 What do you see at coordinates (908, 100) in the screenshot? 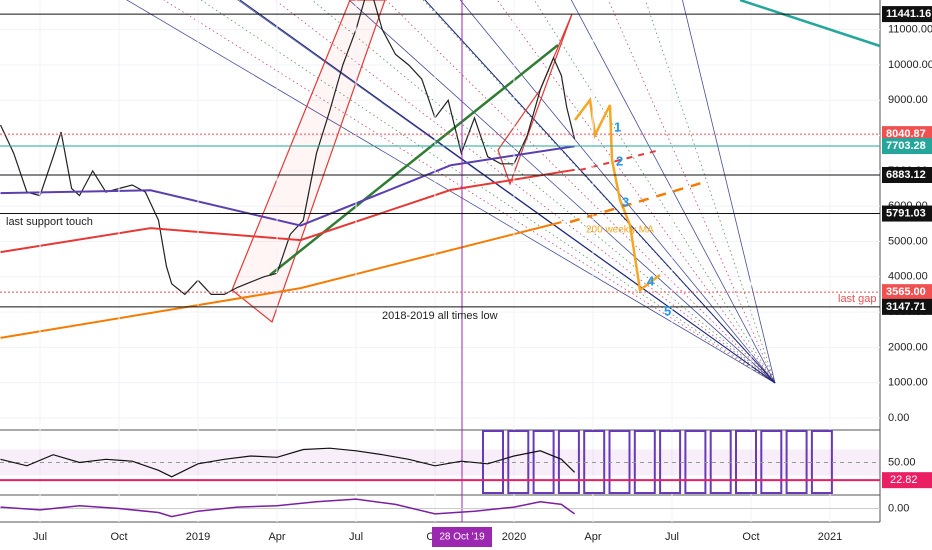
I see `y-tick-label: 9000.00` at bounding box center [908, 100].